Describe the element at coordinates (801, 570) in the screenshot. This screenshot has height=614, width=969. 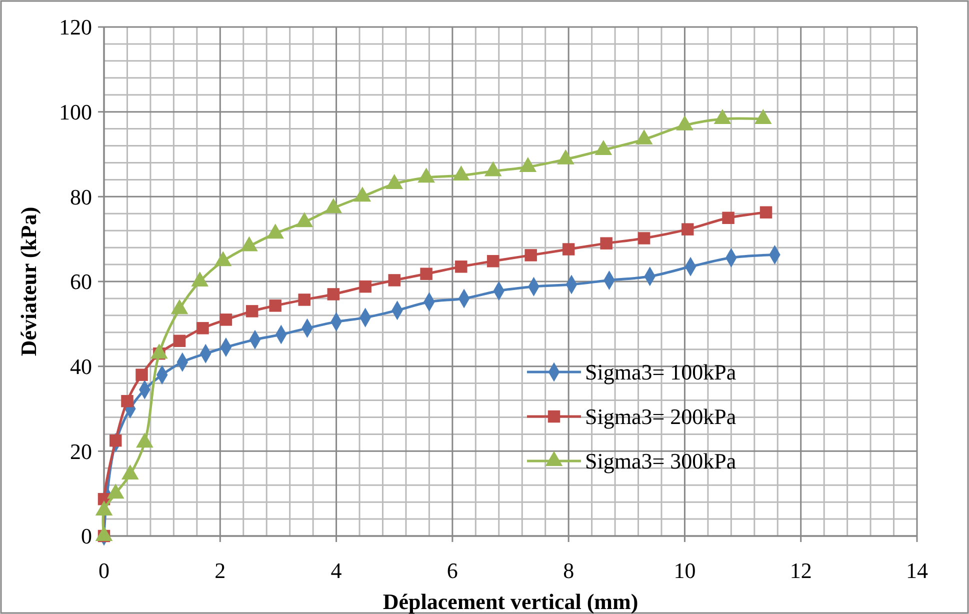
I see `x-tick-label: 12` at that location.